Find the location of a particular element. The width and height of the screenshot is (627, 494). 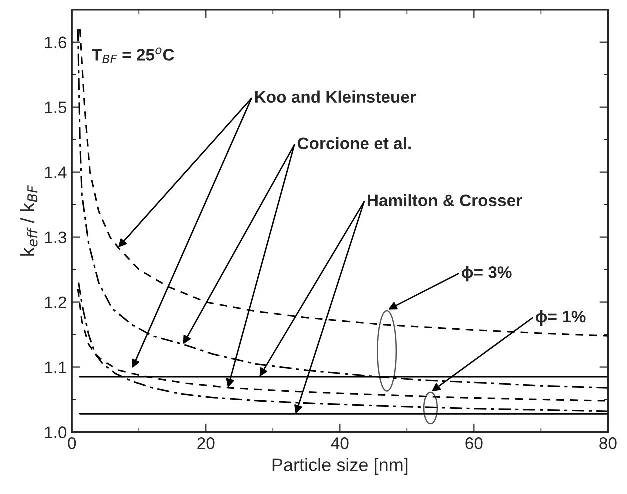

y-tick-label: 1.5 is located at coordinates (56, 108).